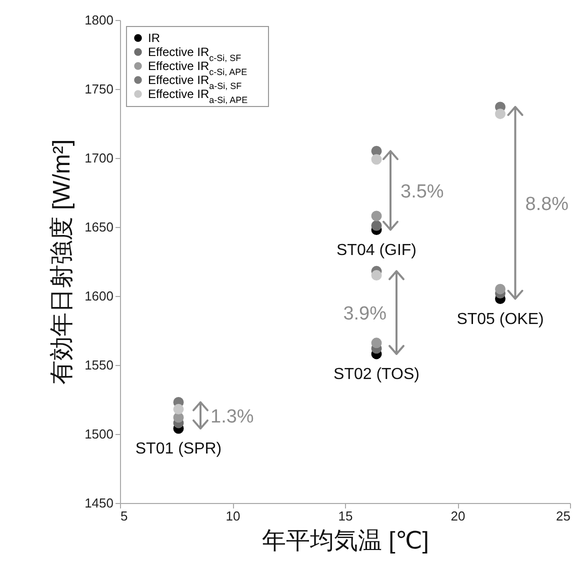 This screenshot has width=588, height=582. Describe the element at coordinates (99, 503) in the screenshot. I see `y-tick-label: 1450` at that location.